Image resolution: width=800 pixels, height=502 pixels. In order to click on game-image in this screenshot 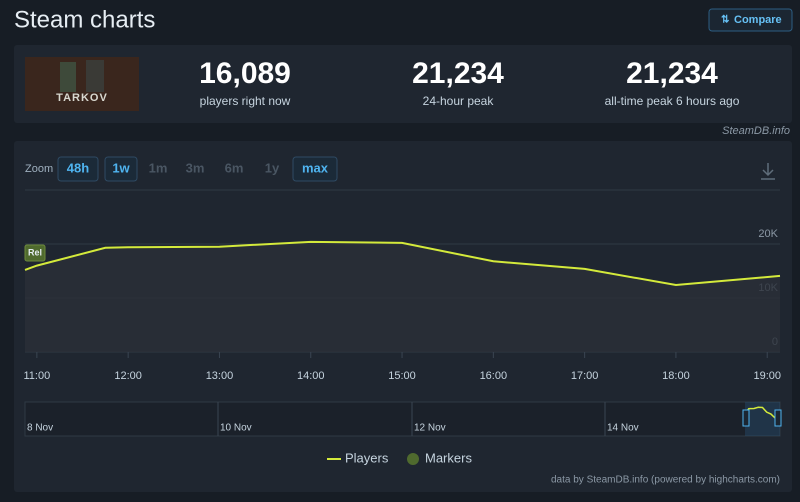, I will do `click(82, 84)`.